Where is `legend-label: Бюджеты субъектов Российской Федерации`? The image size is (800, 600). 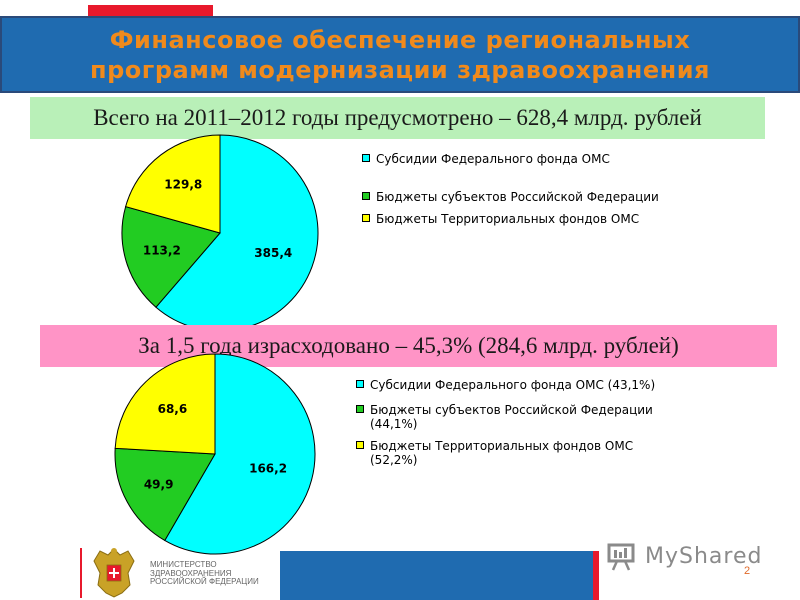
legend-label: Бюджеты субъектов Российской Федерации is located at coordinates (517, 197).